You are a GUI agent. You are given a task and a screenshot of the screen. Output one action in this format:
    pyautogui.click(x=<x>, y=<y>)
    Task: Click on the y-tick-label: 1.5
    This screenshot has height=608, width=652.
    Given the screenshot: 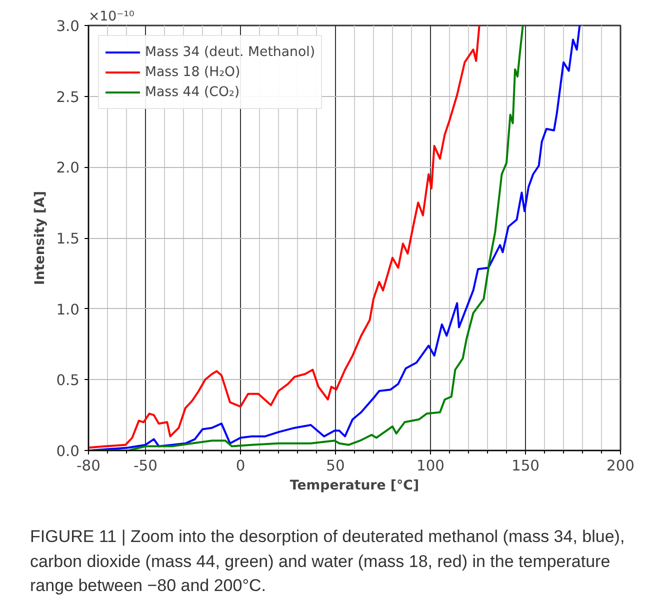 What is the action you would take?
    pyautogui.click(x=68, y=239)
    